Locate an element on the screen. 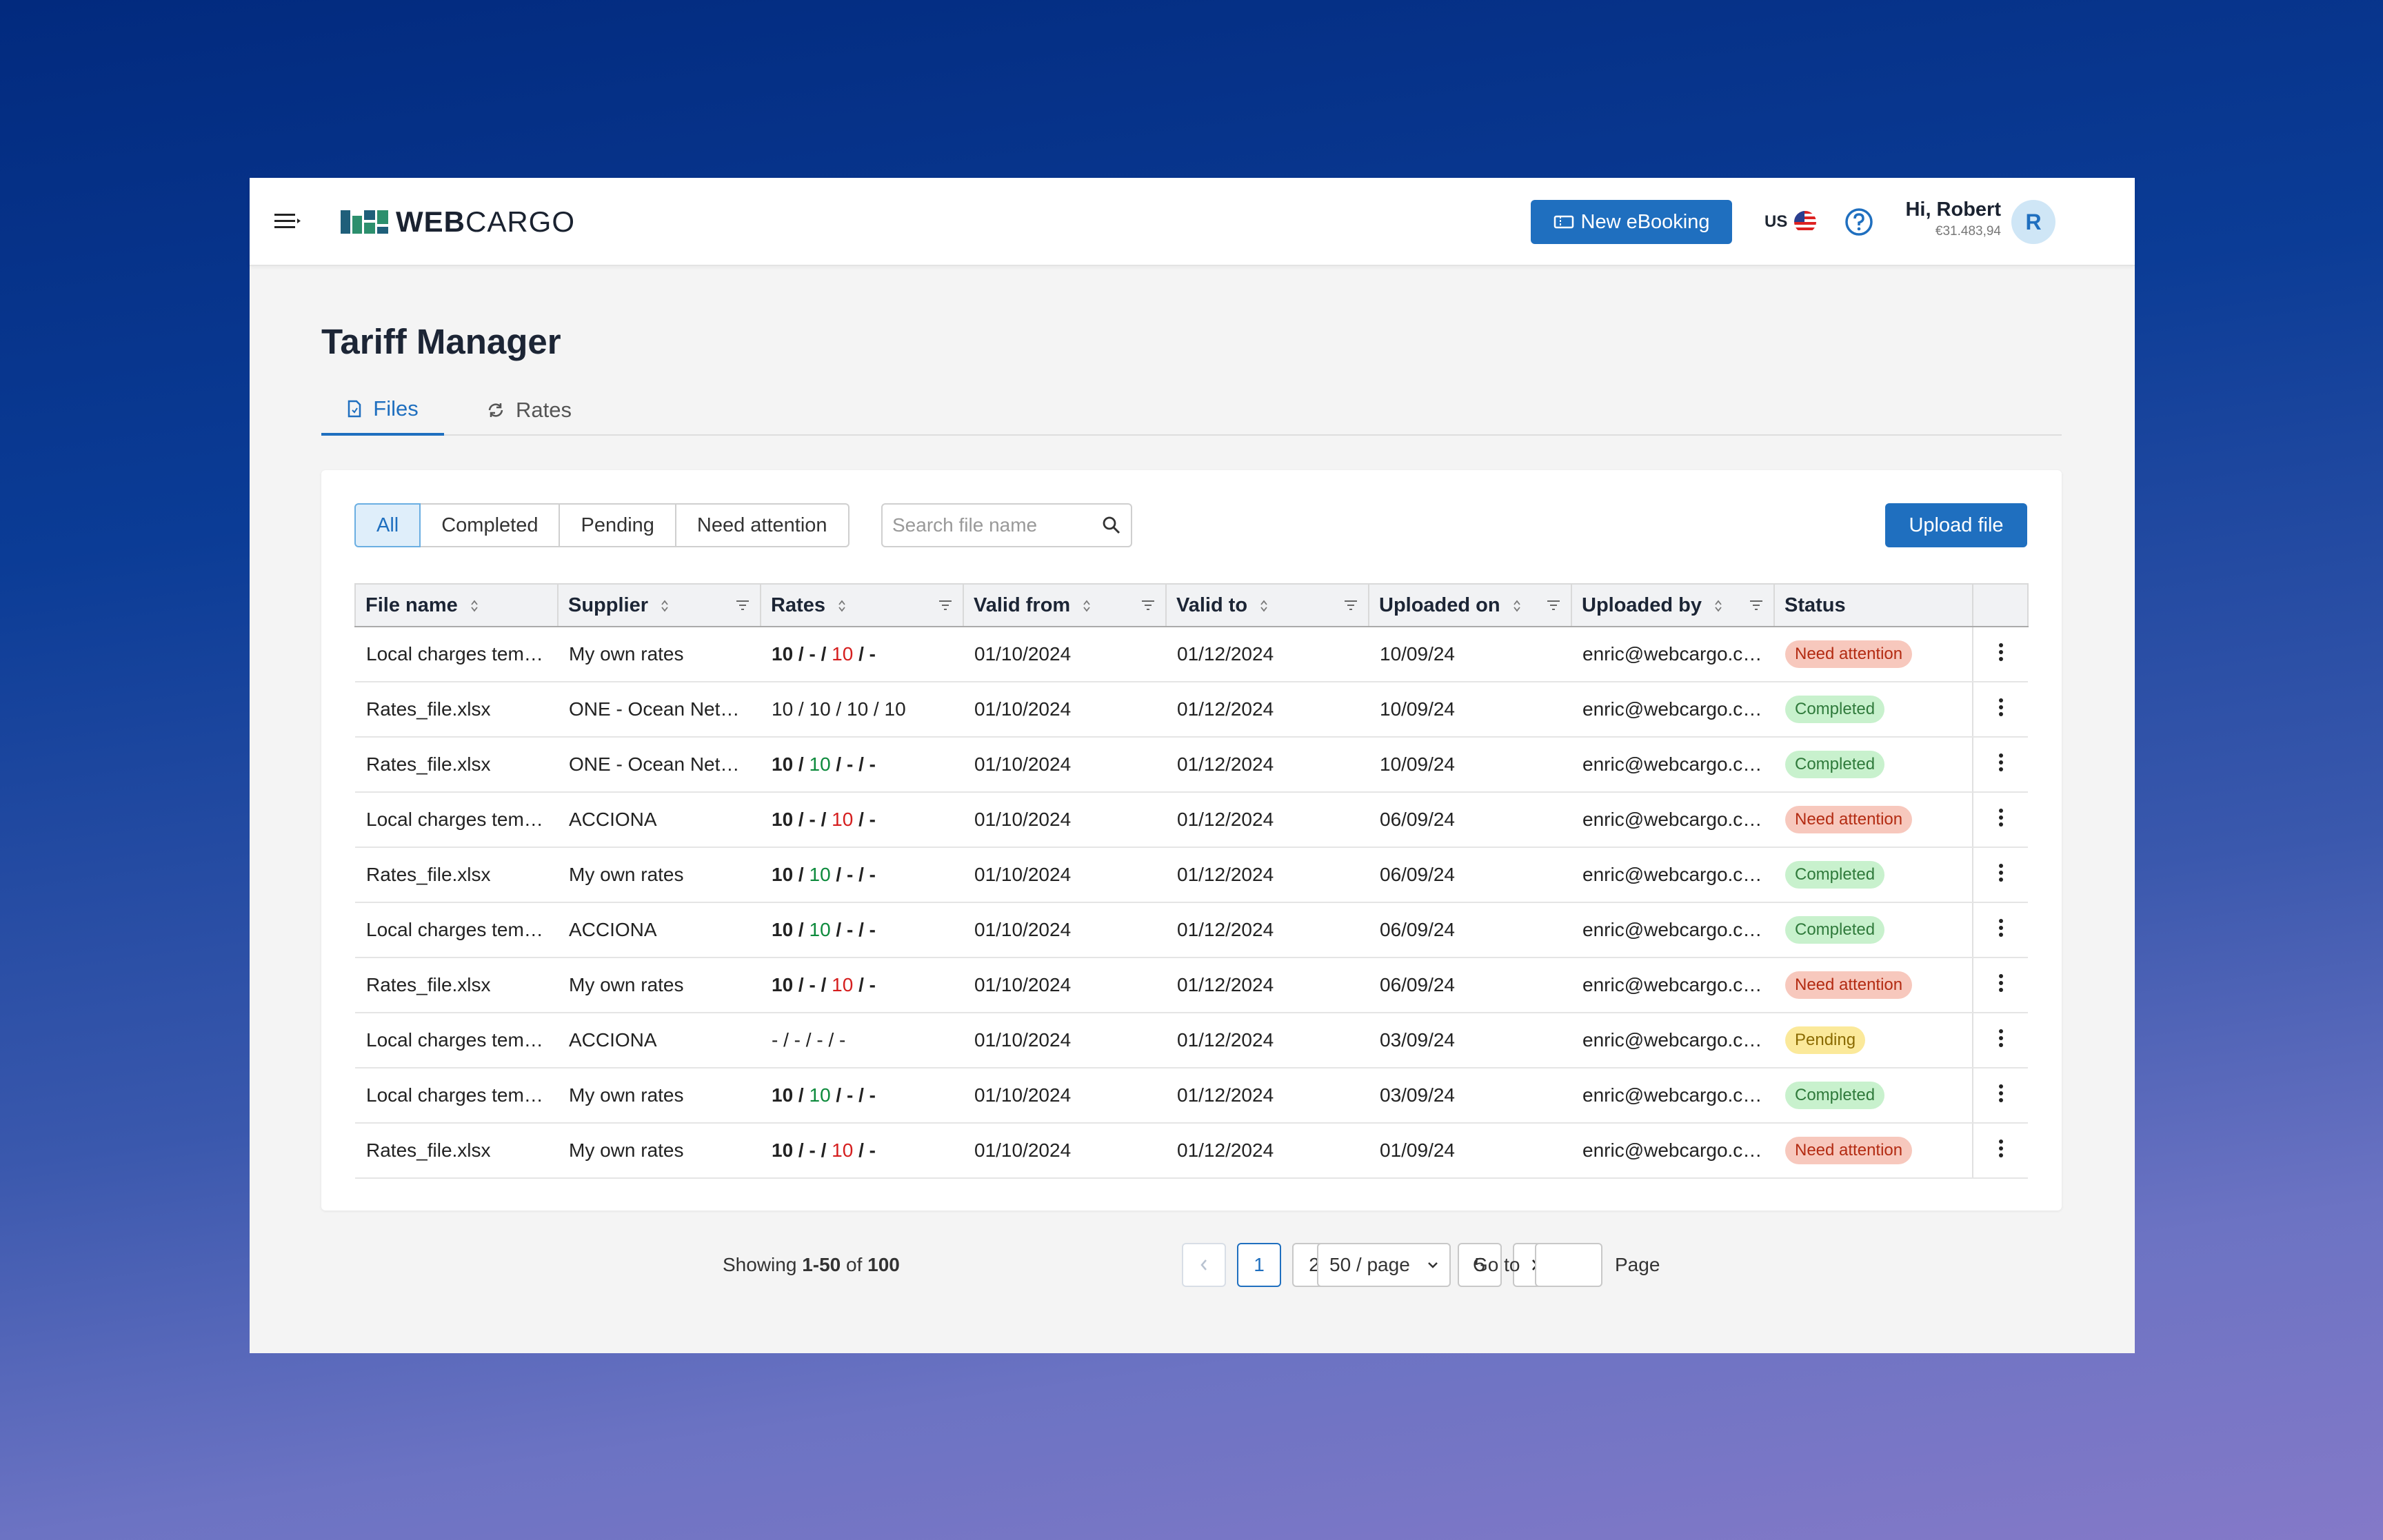 The width and height of the screenshot is (2383, 1540). page-size-value: 50 / page is located at coordinates (1369, 1265).